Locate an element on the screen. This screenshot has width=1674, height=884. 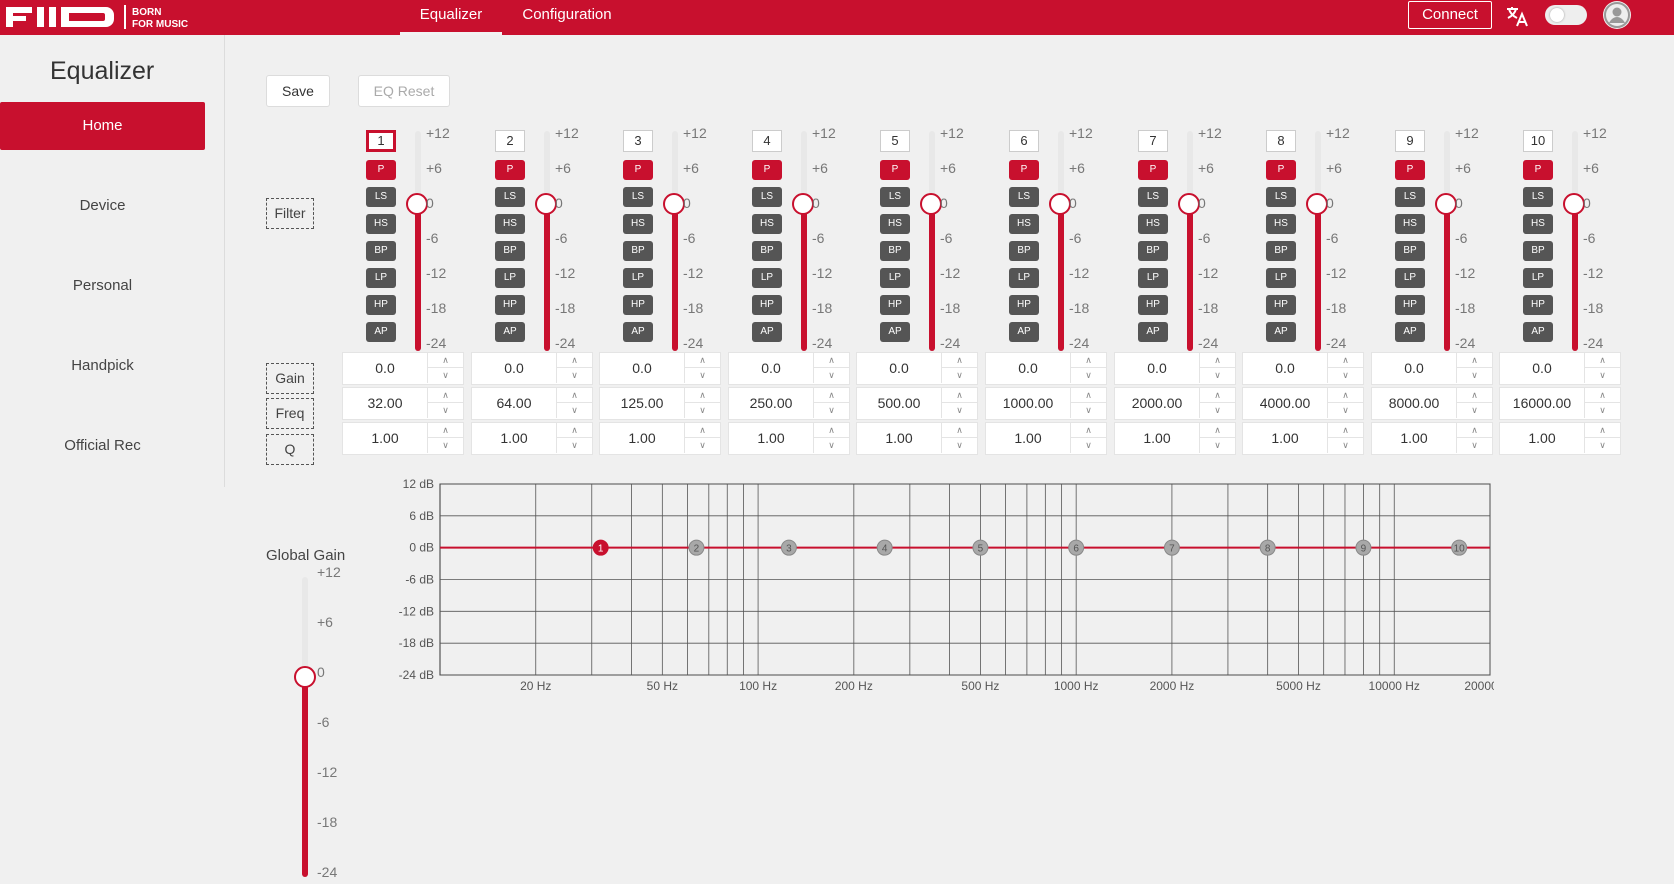
band-number-button: 5 is located at coordinates (895, 141).